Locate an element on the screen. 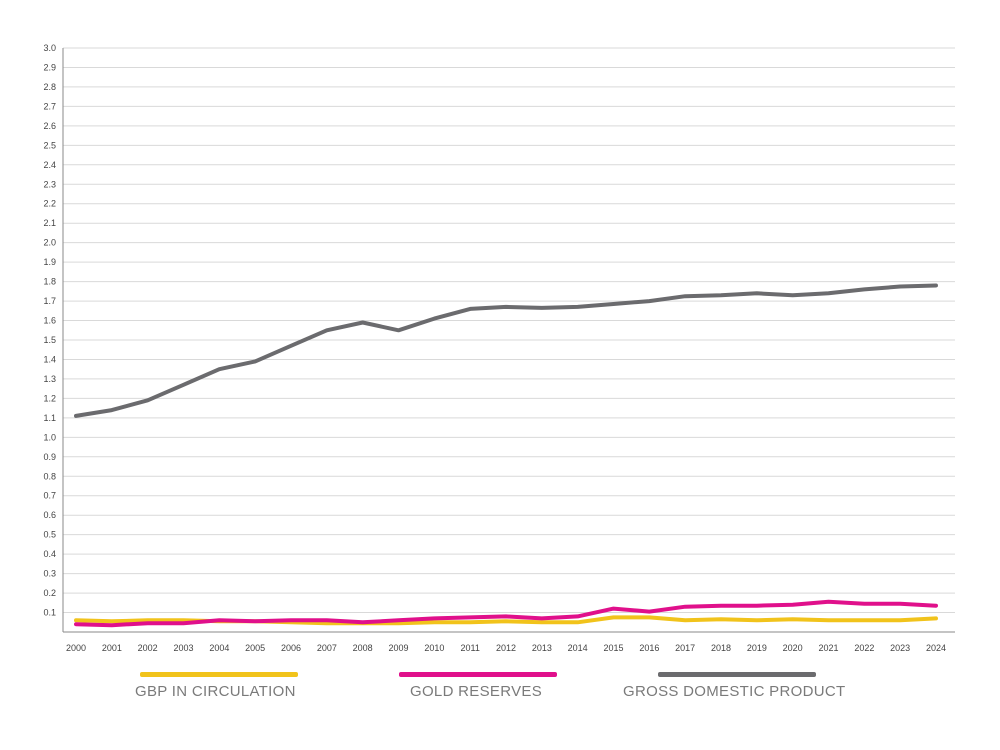 The image size is (1000, 750). x-tick-label: 2014 is located at coordinates (578, 648).